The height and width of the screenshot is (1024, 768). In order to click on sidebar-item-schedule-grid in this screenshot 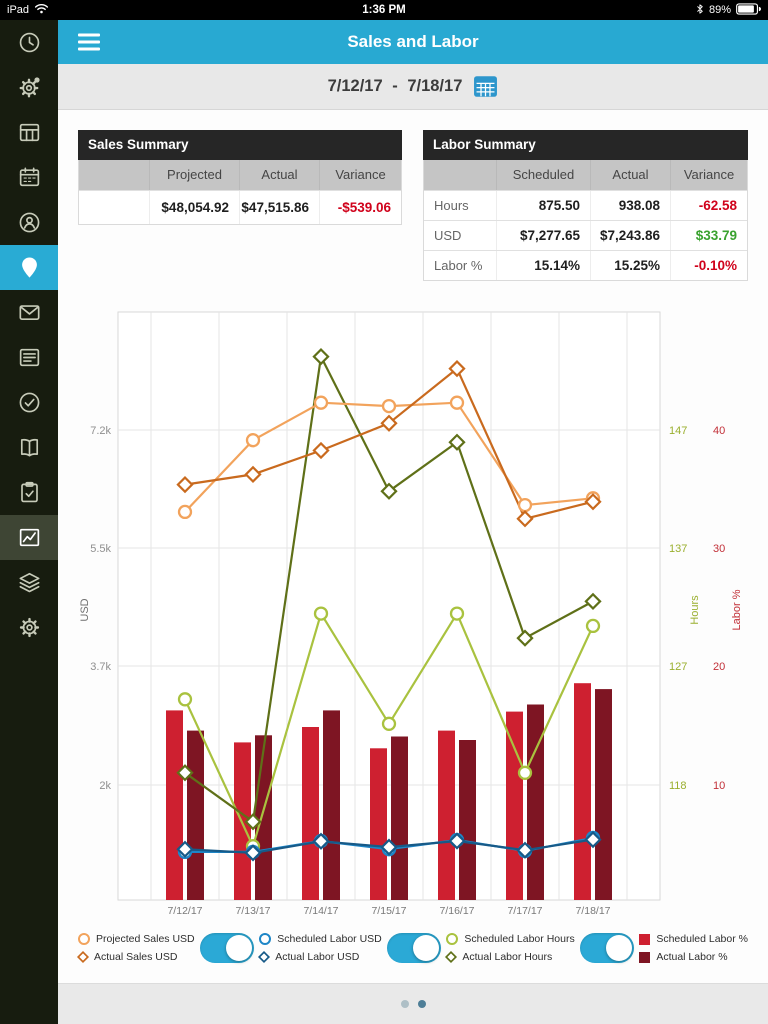, I will do `click(29, 132)`.